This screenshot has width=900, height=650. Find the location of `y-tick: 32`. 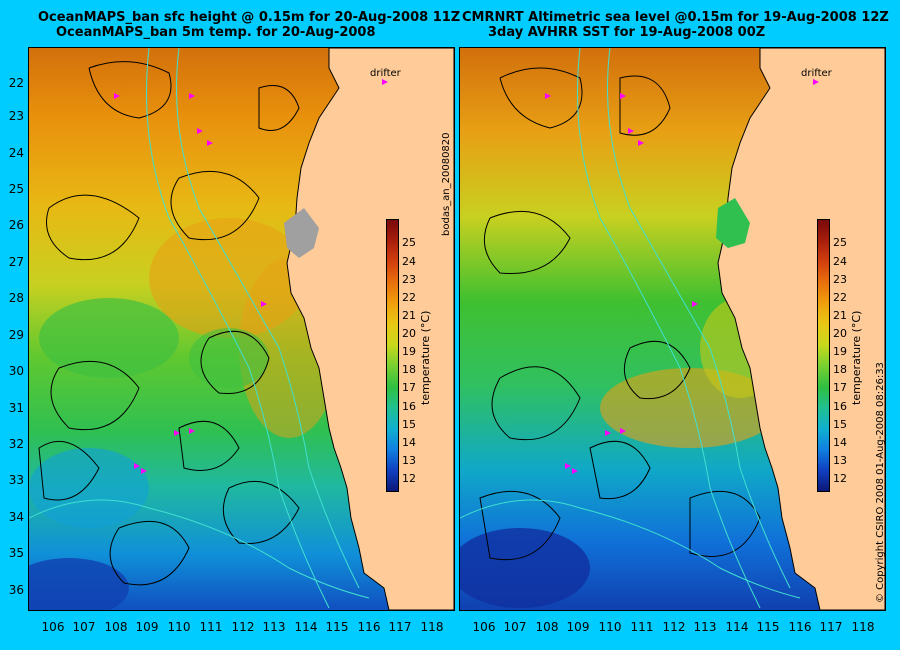

y-tick: 32 is located at coordinates (16, 444).